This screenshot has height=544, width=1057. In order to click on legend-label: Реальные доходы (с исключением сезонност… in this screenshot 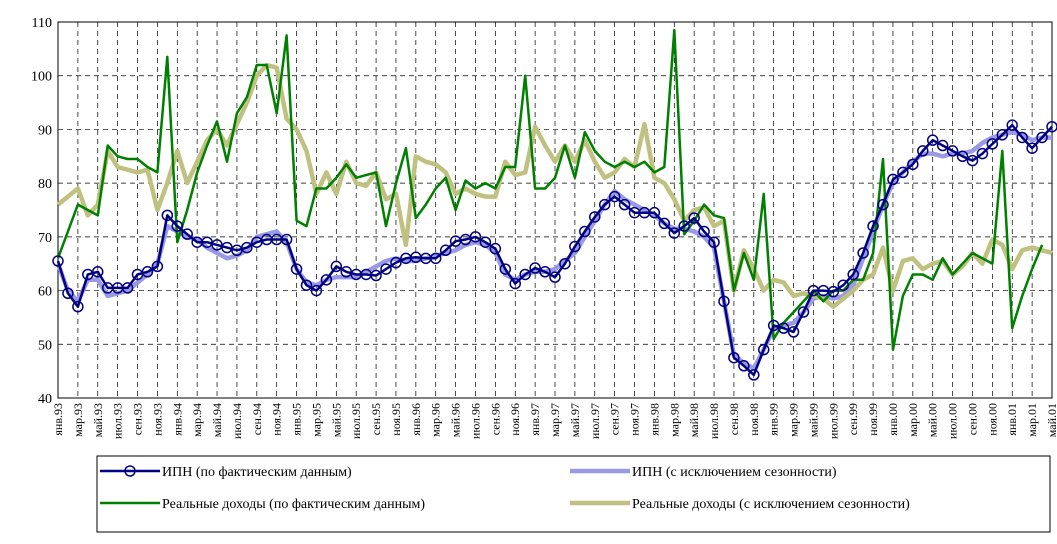, I will do `click(771, 504)`.